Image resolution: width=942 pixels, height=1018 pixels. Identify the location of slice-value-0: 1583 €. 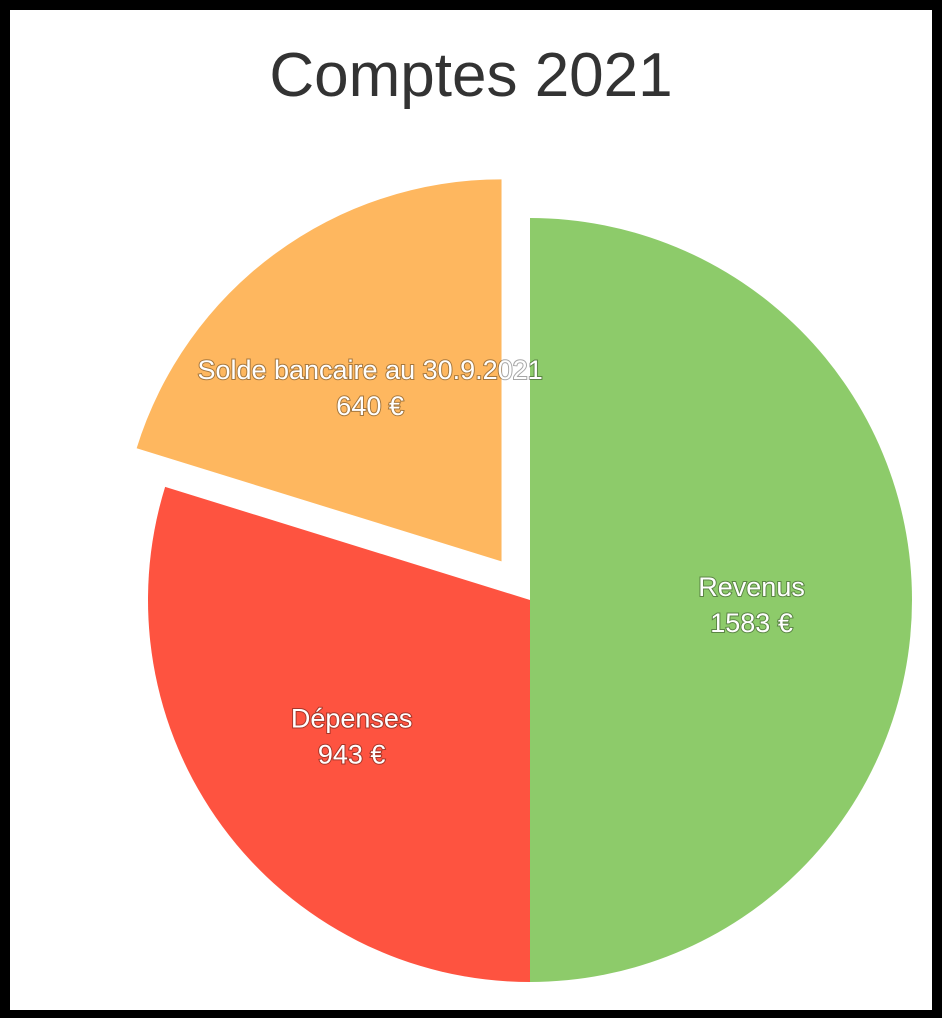
(751, 623).